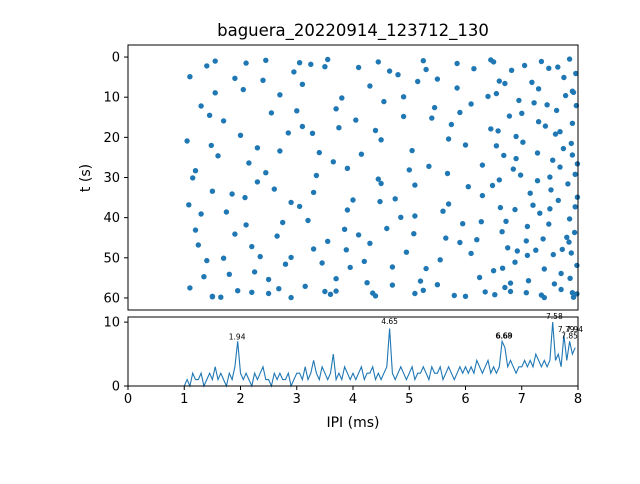  I want to click on chart-title: baguera_20220914_123712_130, so click(353, 31).